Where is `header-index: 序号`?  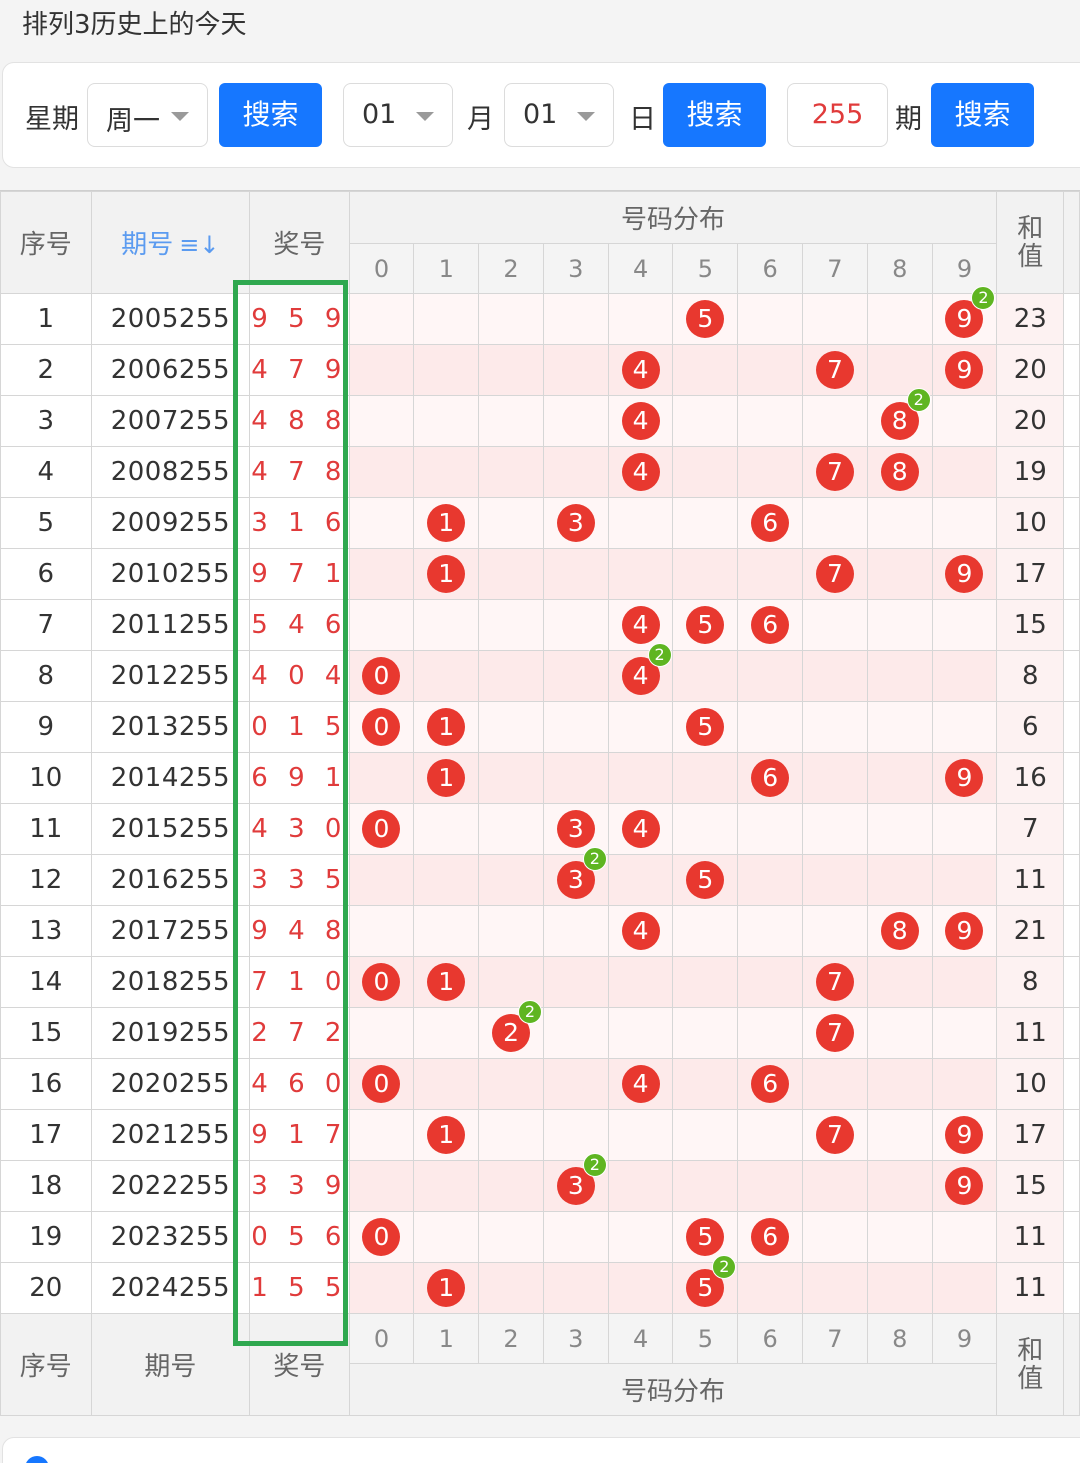
header-index: 序号 is located at coordinates (46, 242).